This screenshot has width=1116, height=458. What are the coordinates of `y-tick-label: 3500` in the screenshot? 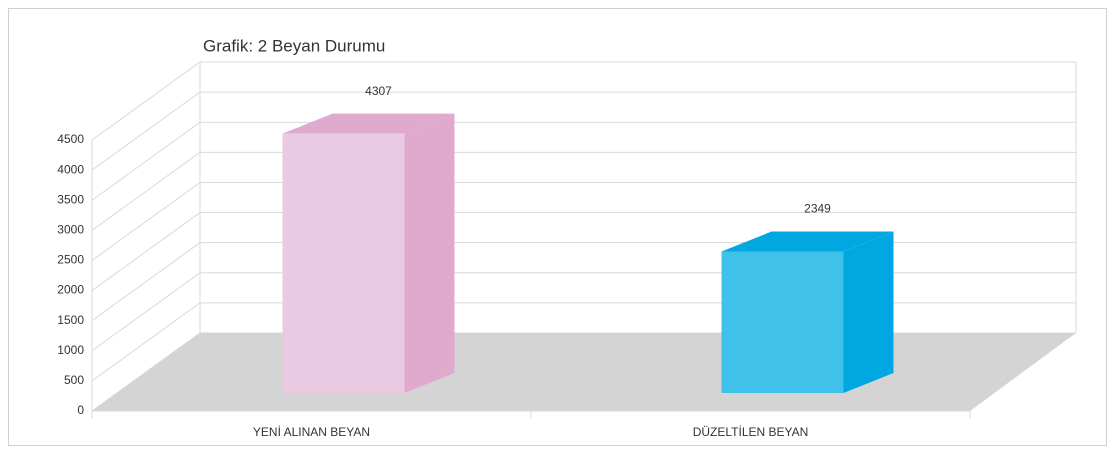 It's located at (70, 199).